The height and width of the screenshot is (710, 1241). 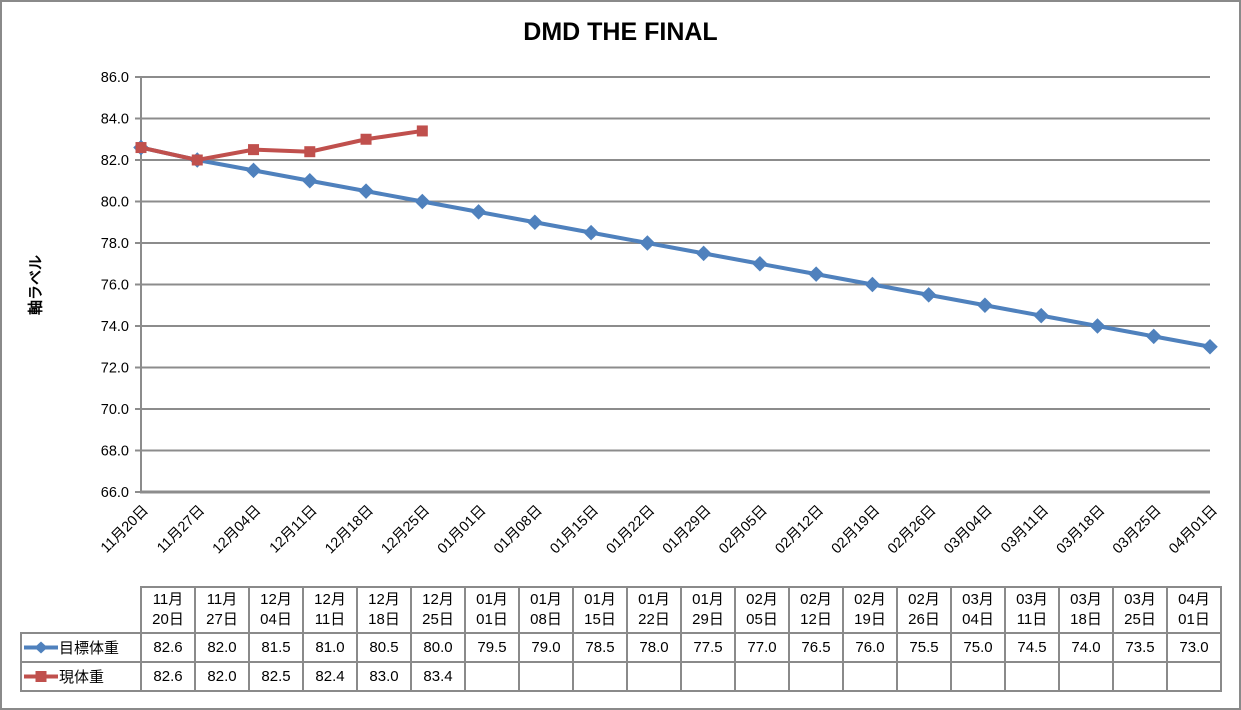 I want to click on x-axis-tick-label: 02月26日, so click(x=912, y=530).